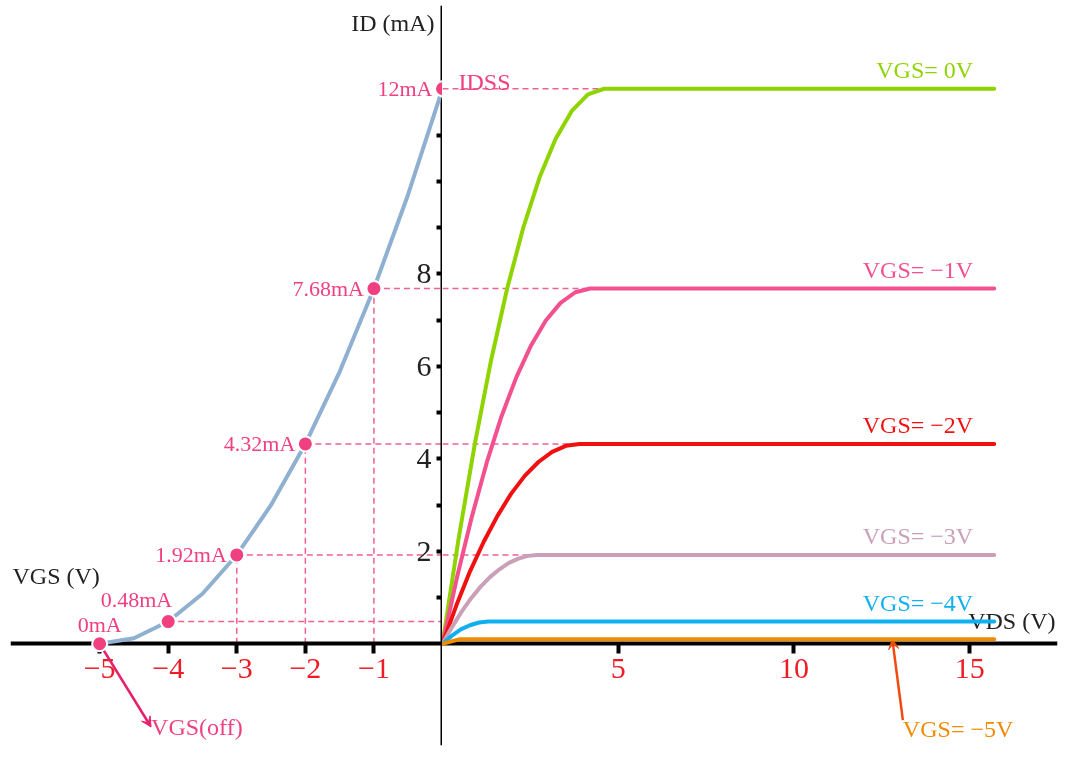 This screenshot has width=1083, height=776. I want to click on data-label: 12mA, so click(405, 89).